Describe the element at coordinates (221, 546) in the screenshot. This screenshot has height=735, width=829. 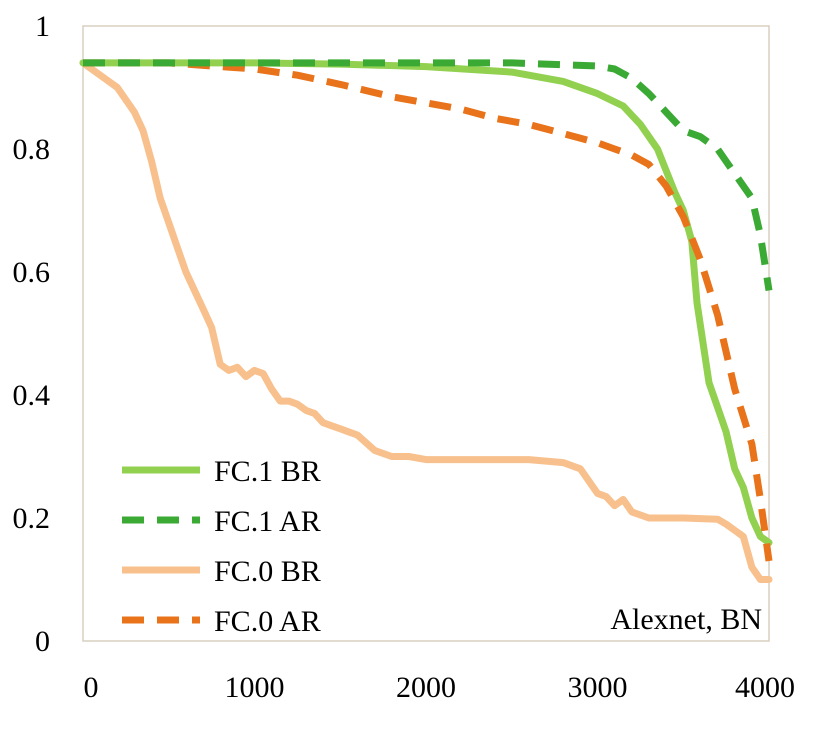
I see `legend: FC.1 BR FC.1 AR FC.0 BR FC.0 AR` at that location.